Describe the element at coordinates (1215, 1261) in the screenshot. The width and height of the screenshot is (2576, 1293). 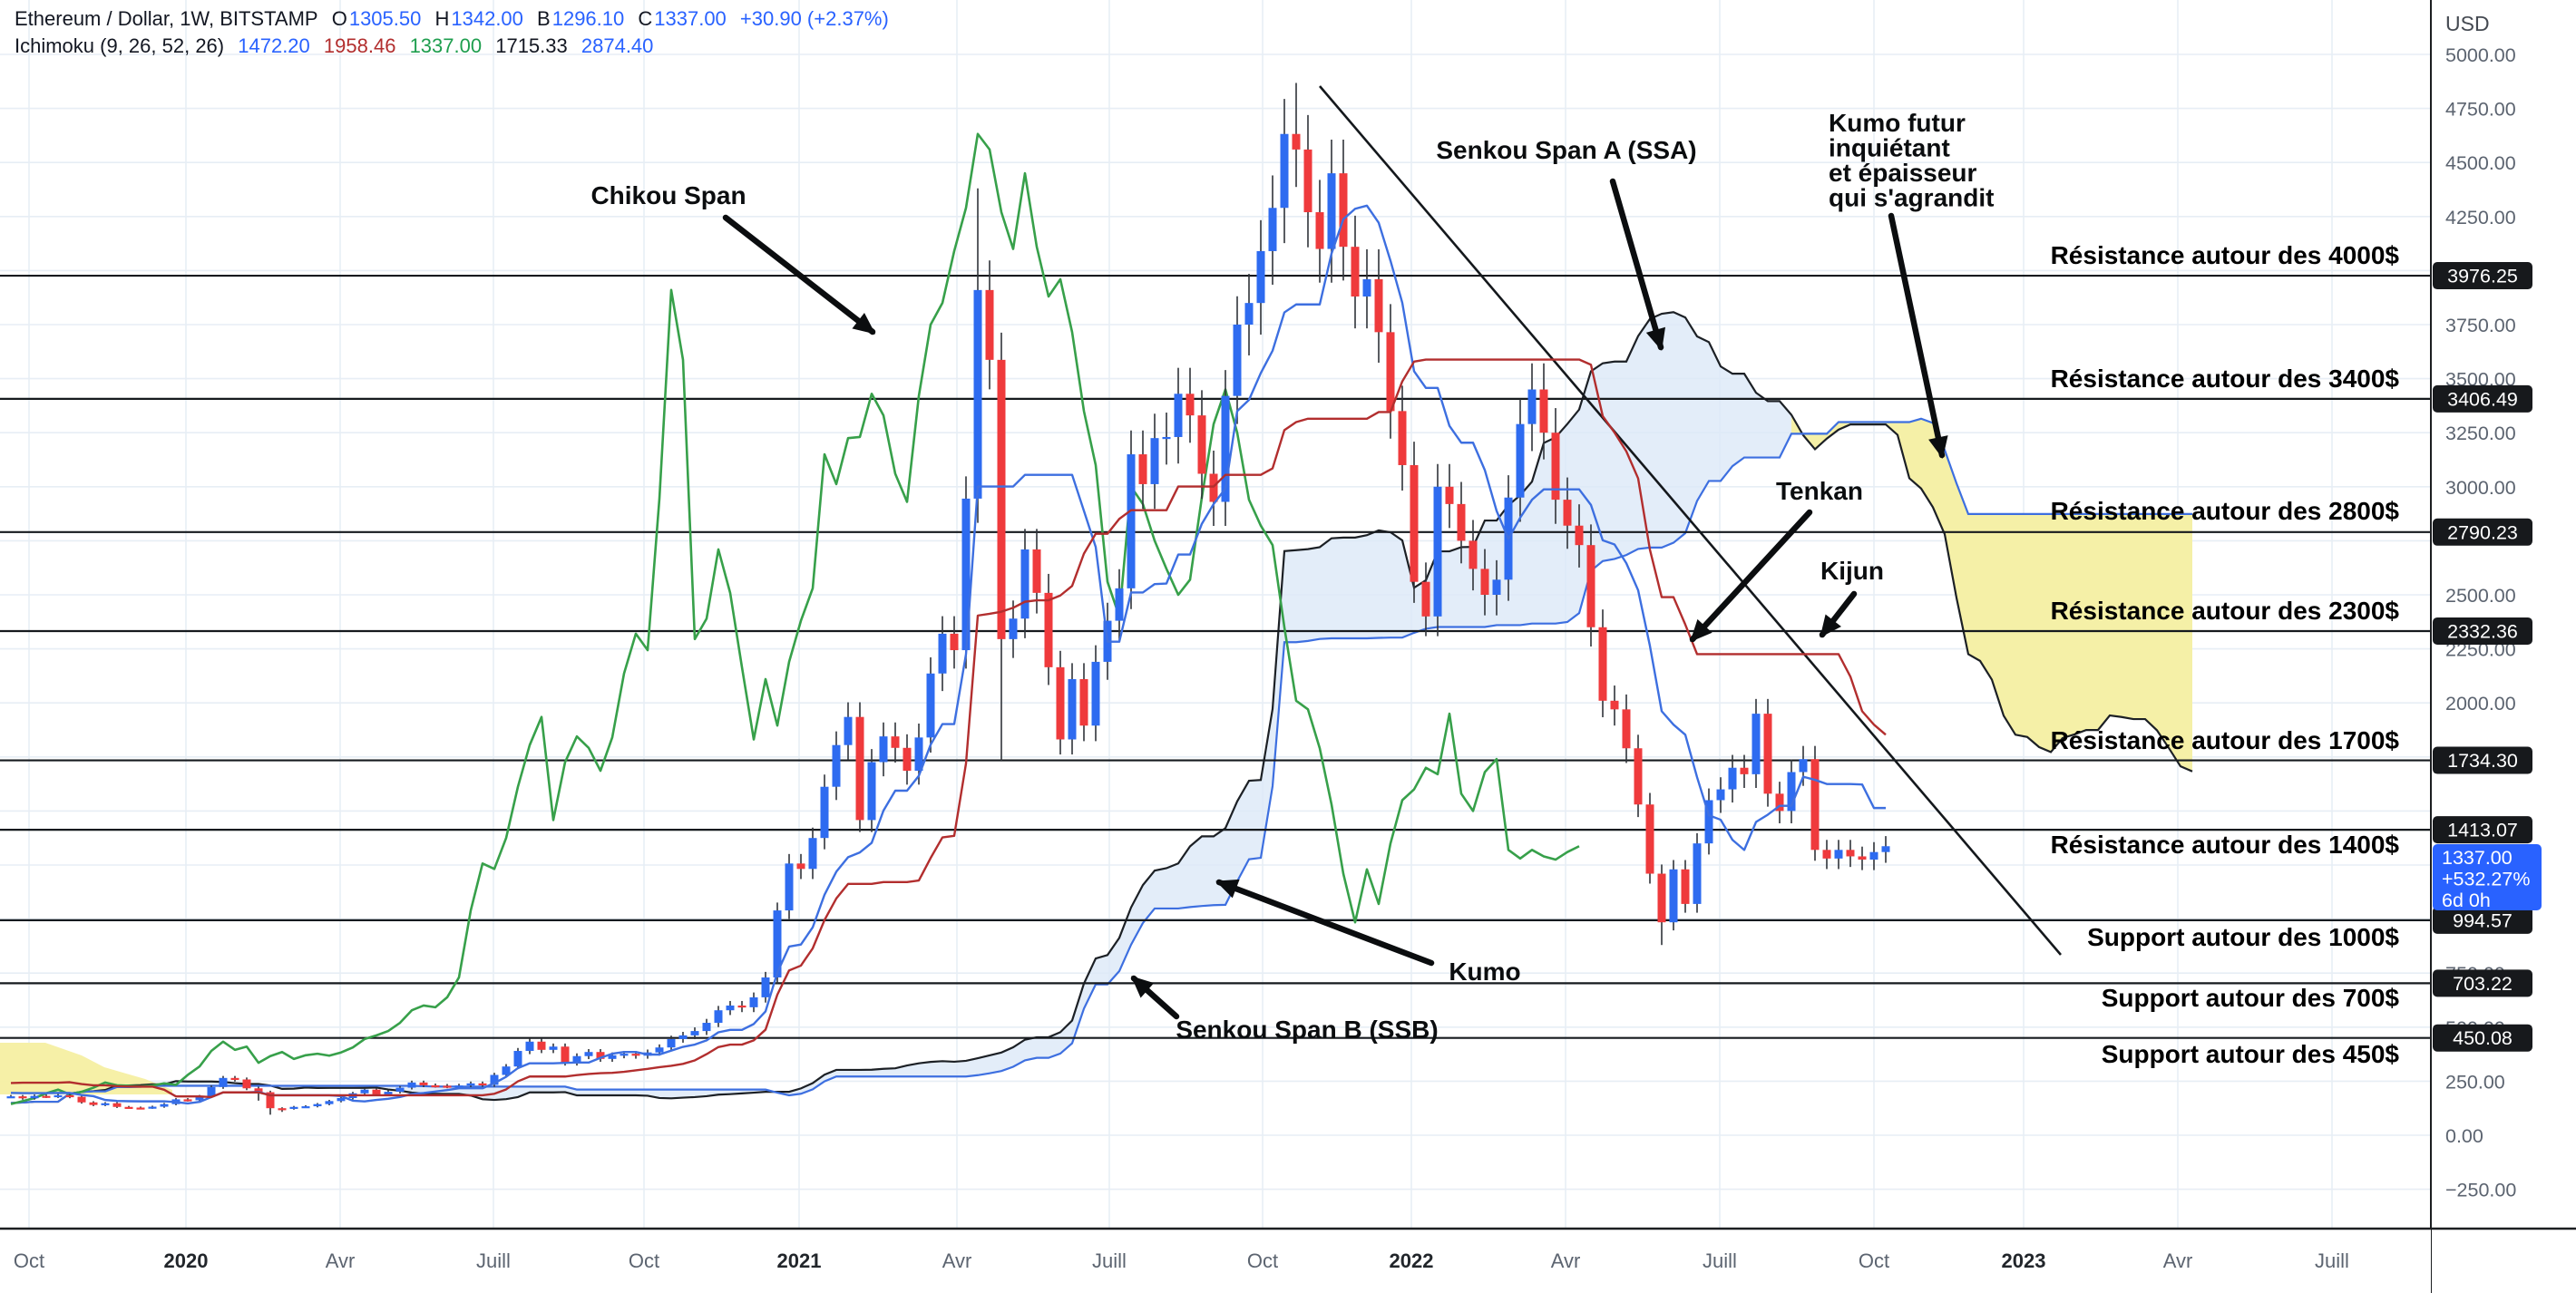
I see `time-axis-pane` at that location.